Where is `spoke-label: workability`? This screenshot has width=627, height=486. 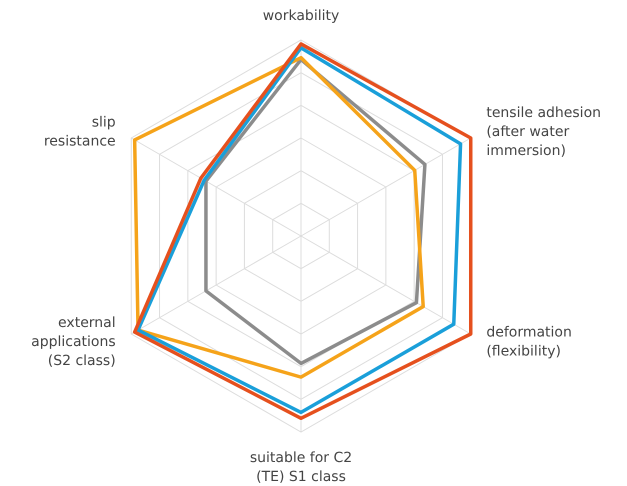 spoke-label: workability is located at coordinates (301, 16).